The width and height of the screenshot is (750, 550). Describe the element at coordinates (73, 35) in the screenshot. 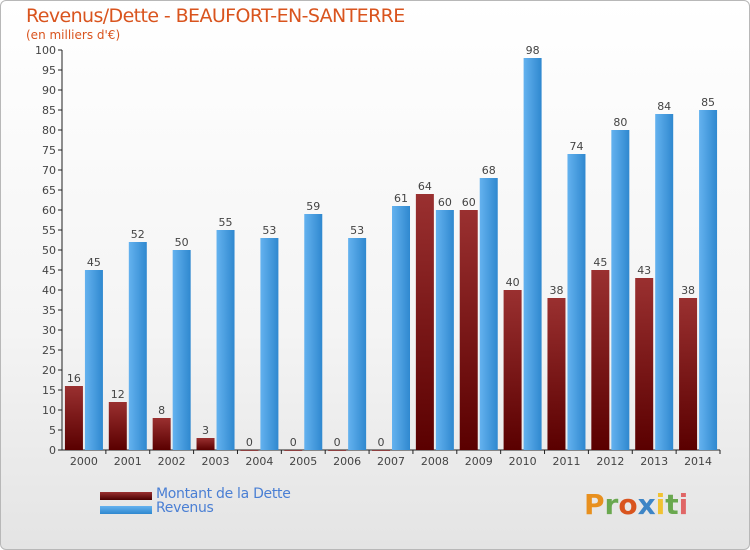

I see `chart-subtitle: (en milliers d'€)` at that location.